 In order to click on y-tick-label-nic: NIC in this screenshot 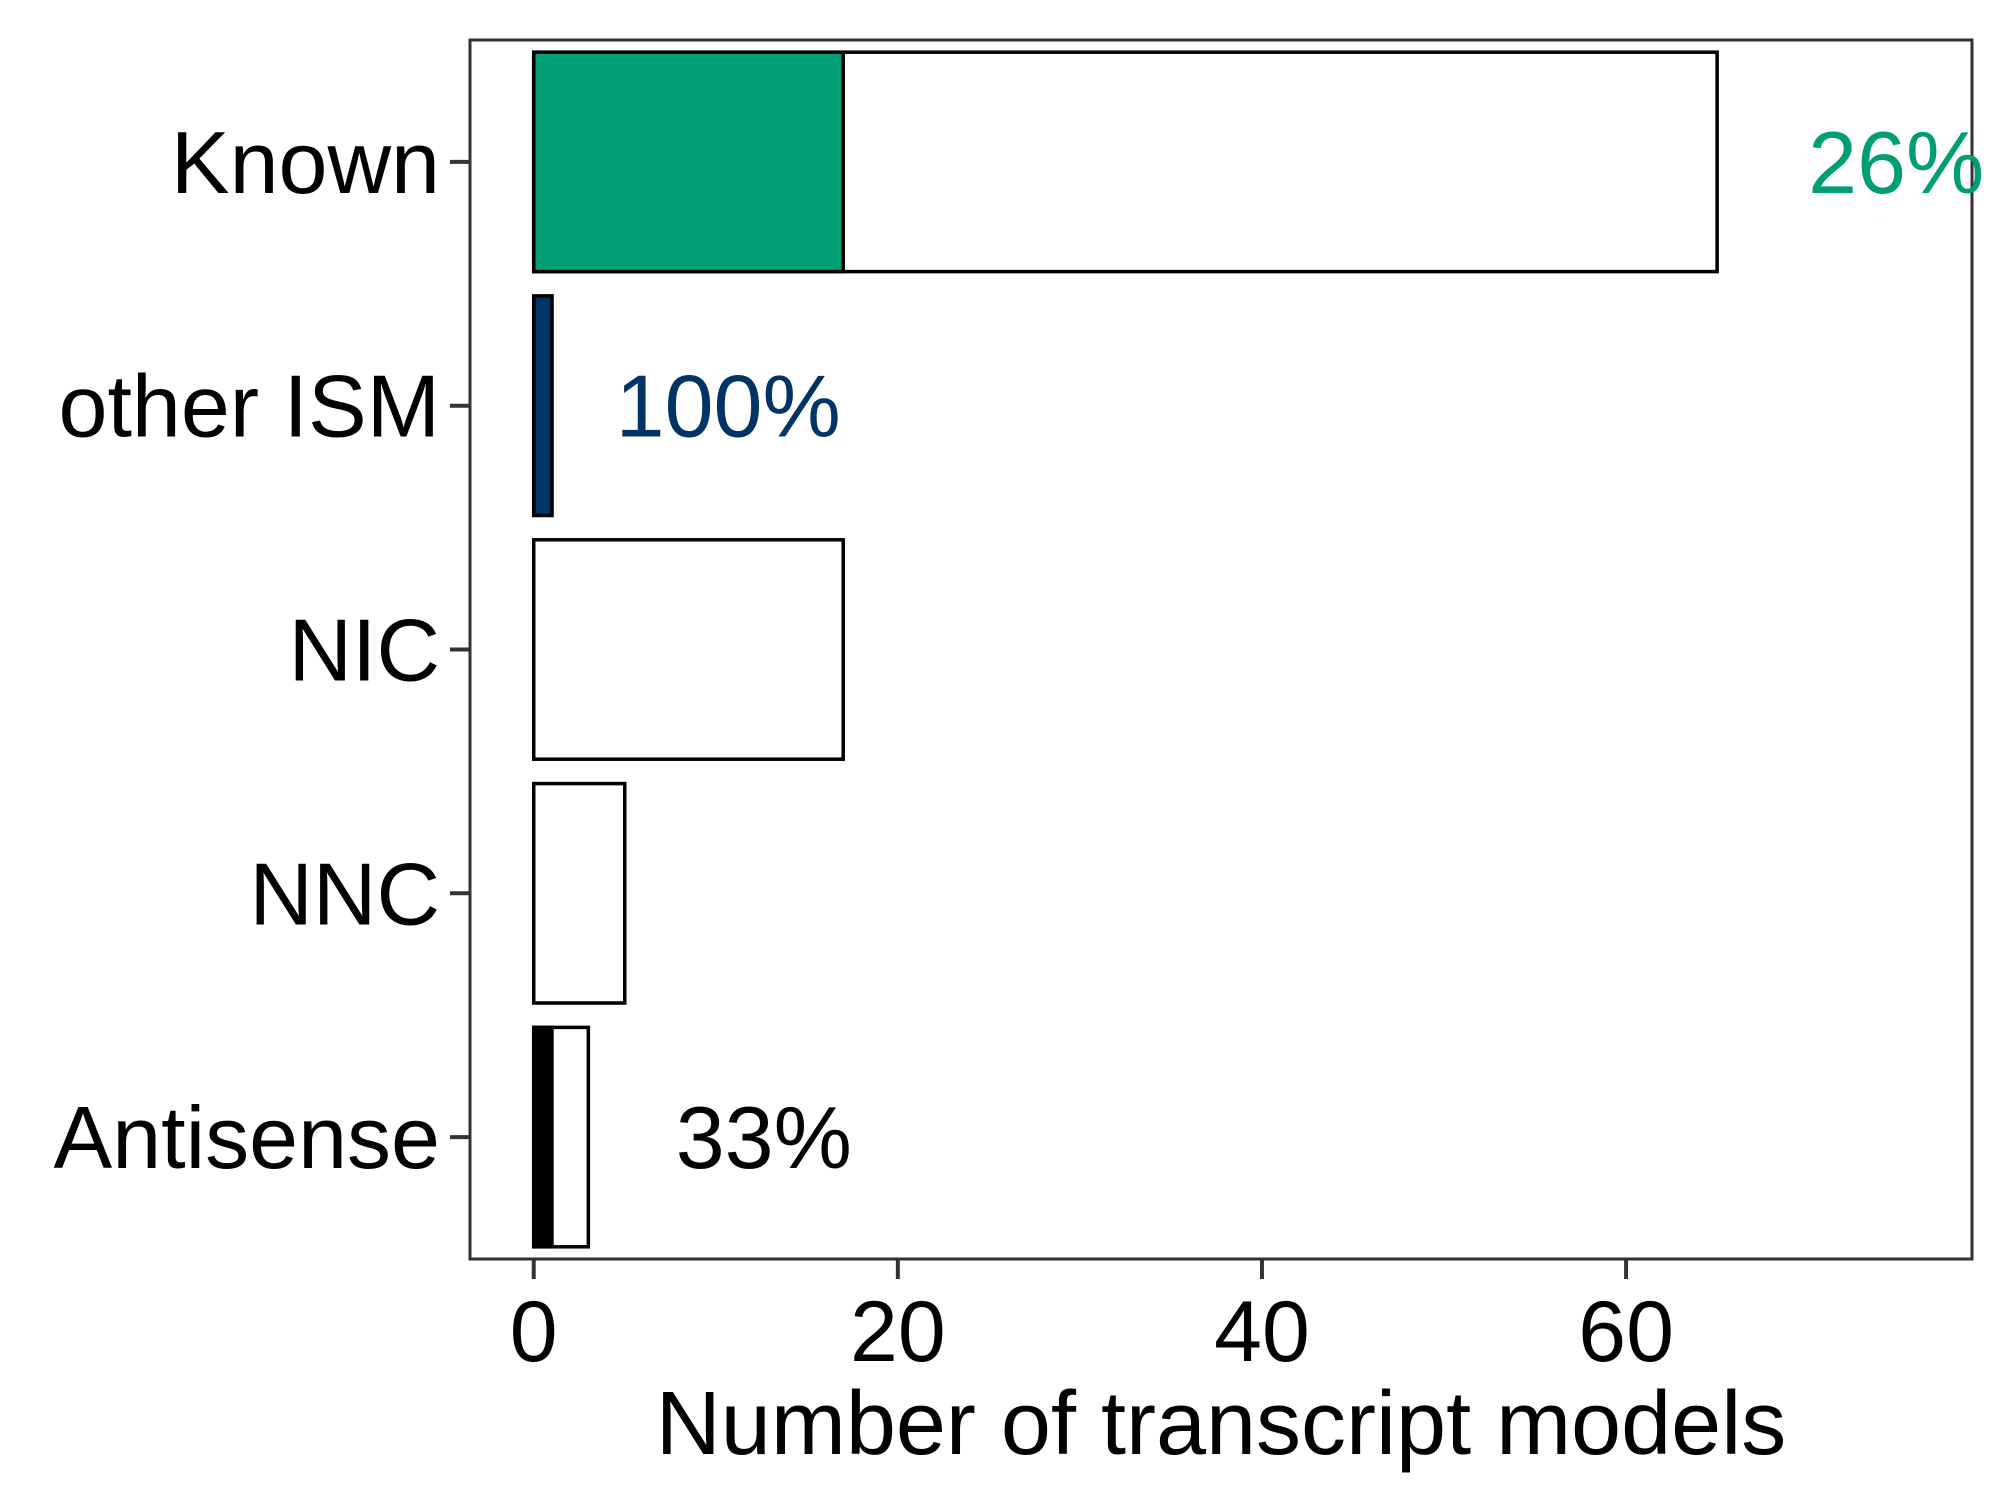, I will do `click(364, 650)`.